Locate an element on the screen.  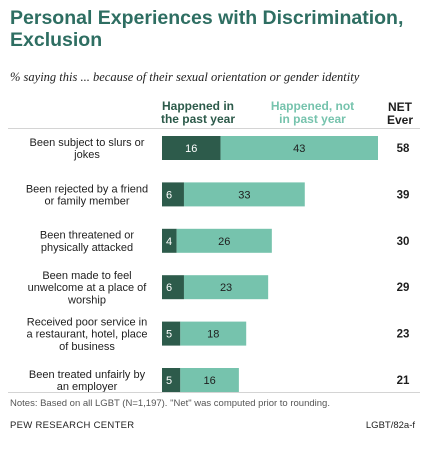
net-ever-value: 30 is located at coordinates (403, 242).